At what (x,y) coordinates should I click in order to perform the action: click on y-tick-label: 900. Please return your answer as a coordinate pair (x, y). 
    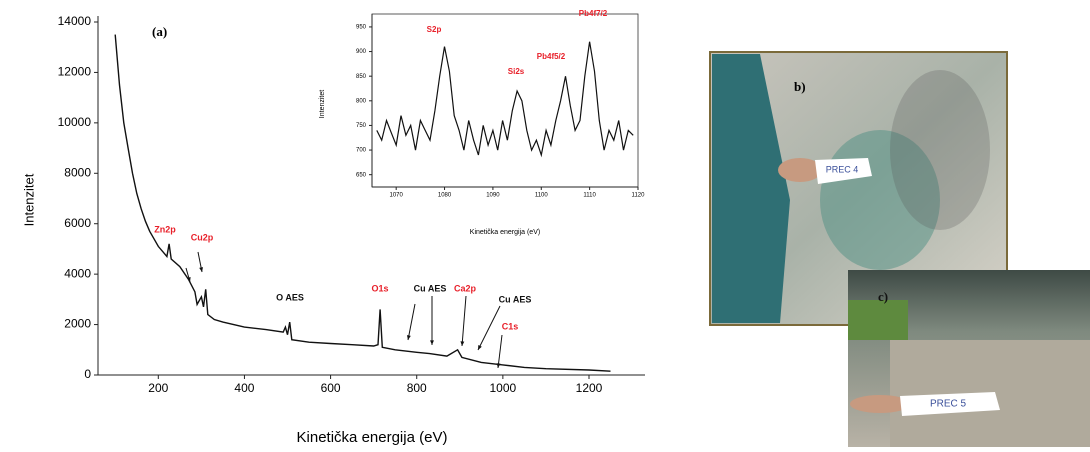
    Looking at the image, I should click on (361, 52).